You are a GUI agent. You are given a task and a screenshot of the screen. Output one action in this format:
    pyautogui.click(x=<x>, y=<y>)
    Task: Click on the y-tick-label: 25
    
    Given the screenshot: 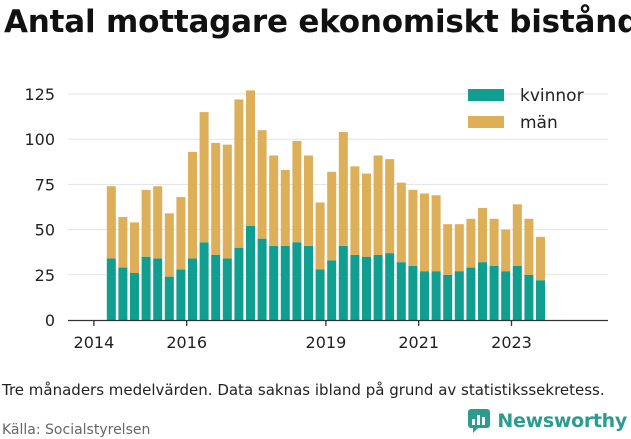 What is the action you would take?
    pyautogui.click(x=45, y=275)
    